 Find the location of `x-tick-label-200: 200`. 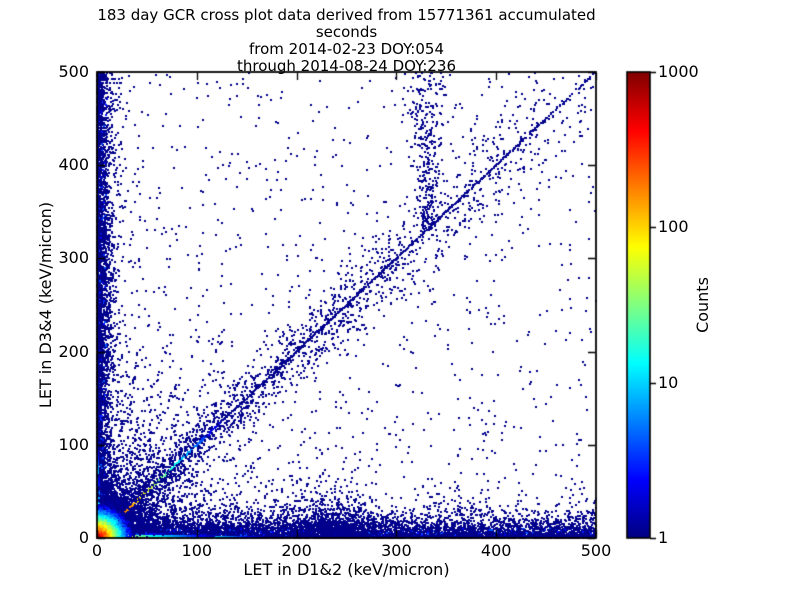

x-tick-label-200: 200 is located at coordinates (296, 550).